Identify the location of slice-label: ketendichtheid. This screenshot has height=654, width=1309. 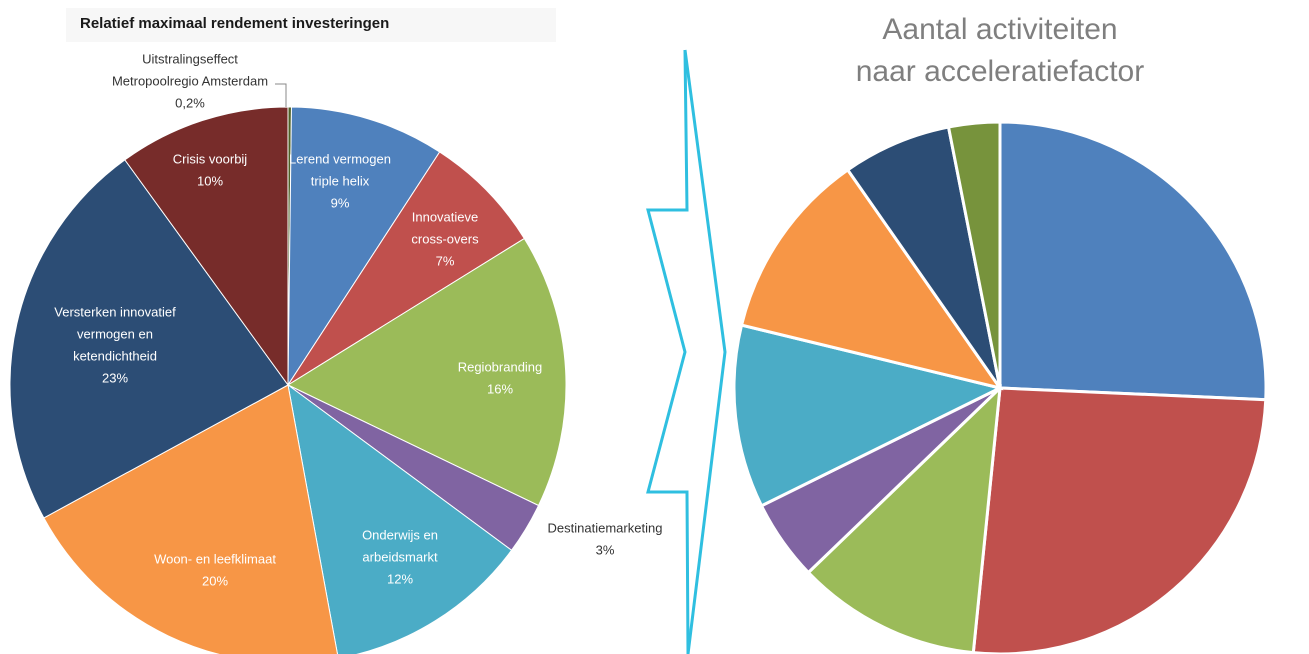
(115, 355).